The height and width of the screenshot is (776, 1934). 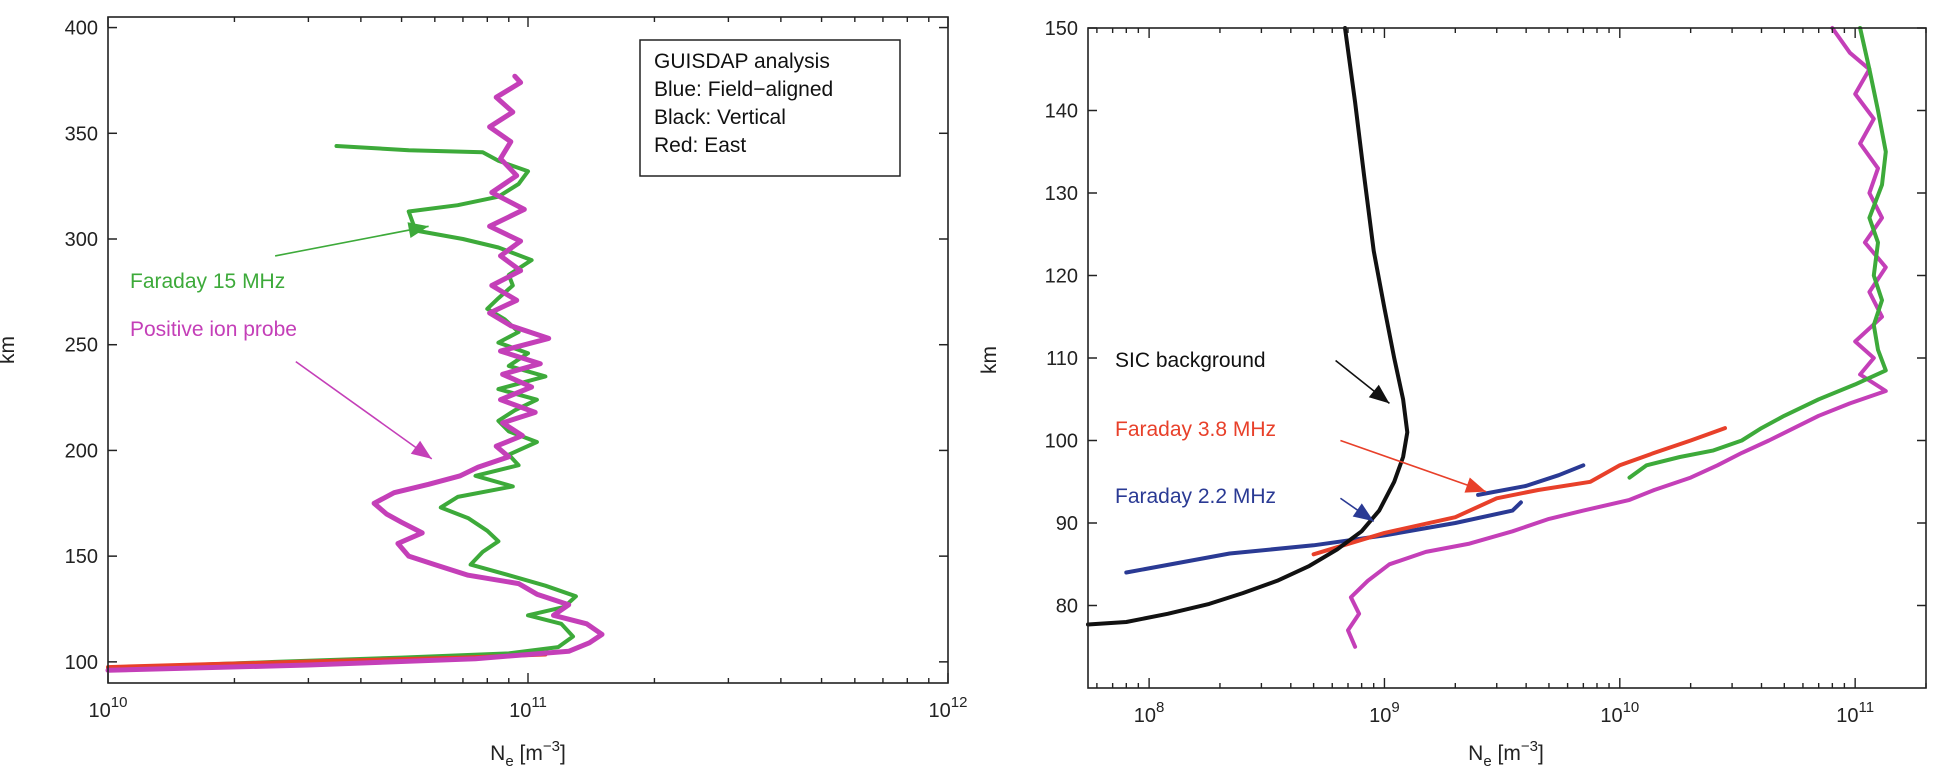 What do you see at coordinates (700, 145) in the screenshot?
I see `legend-line-4: Red: East` at bounding box center [700, 145].